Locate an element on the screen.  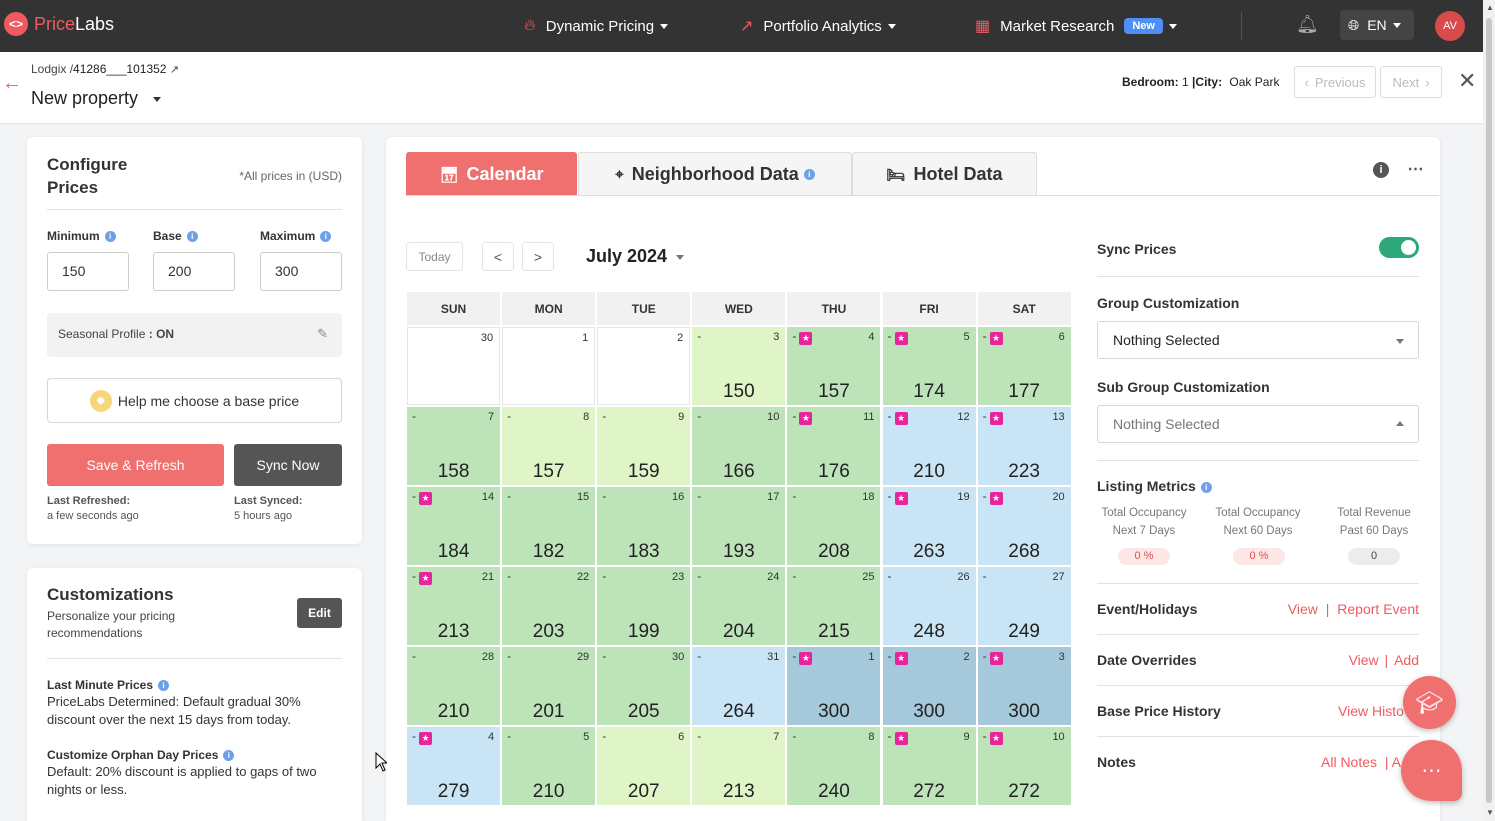
help-choose-base-price-button: ✹ Help me choose a base price is located at coordinates (194, 400).